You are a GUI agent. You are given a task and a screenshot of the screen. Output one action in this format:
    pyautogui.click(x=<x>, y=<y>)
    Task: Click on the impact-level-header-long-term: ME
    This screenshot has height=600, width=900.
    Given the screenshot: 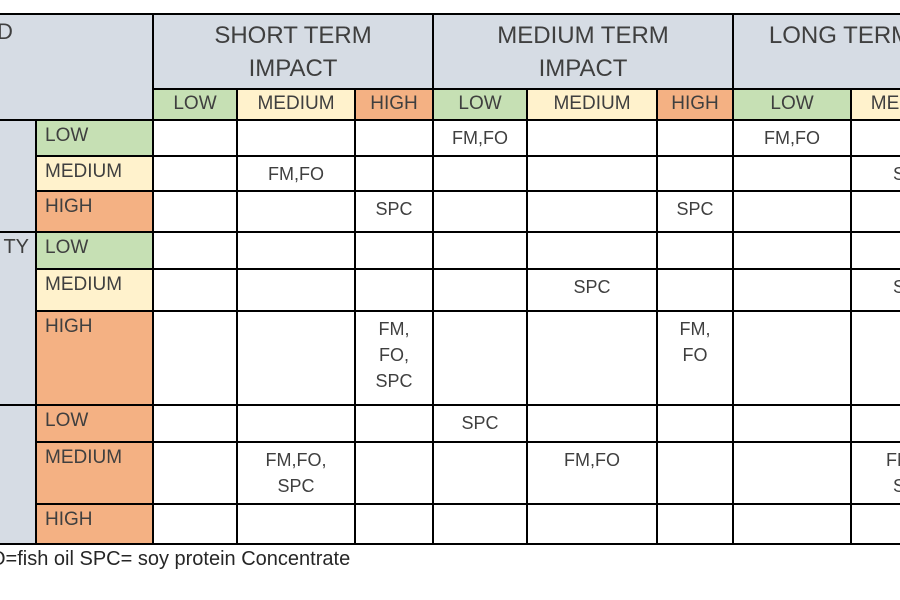 What is the action you would take?
    pyautogui.click(x=875, y=104)
    